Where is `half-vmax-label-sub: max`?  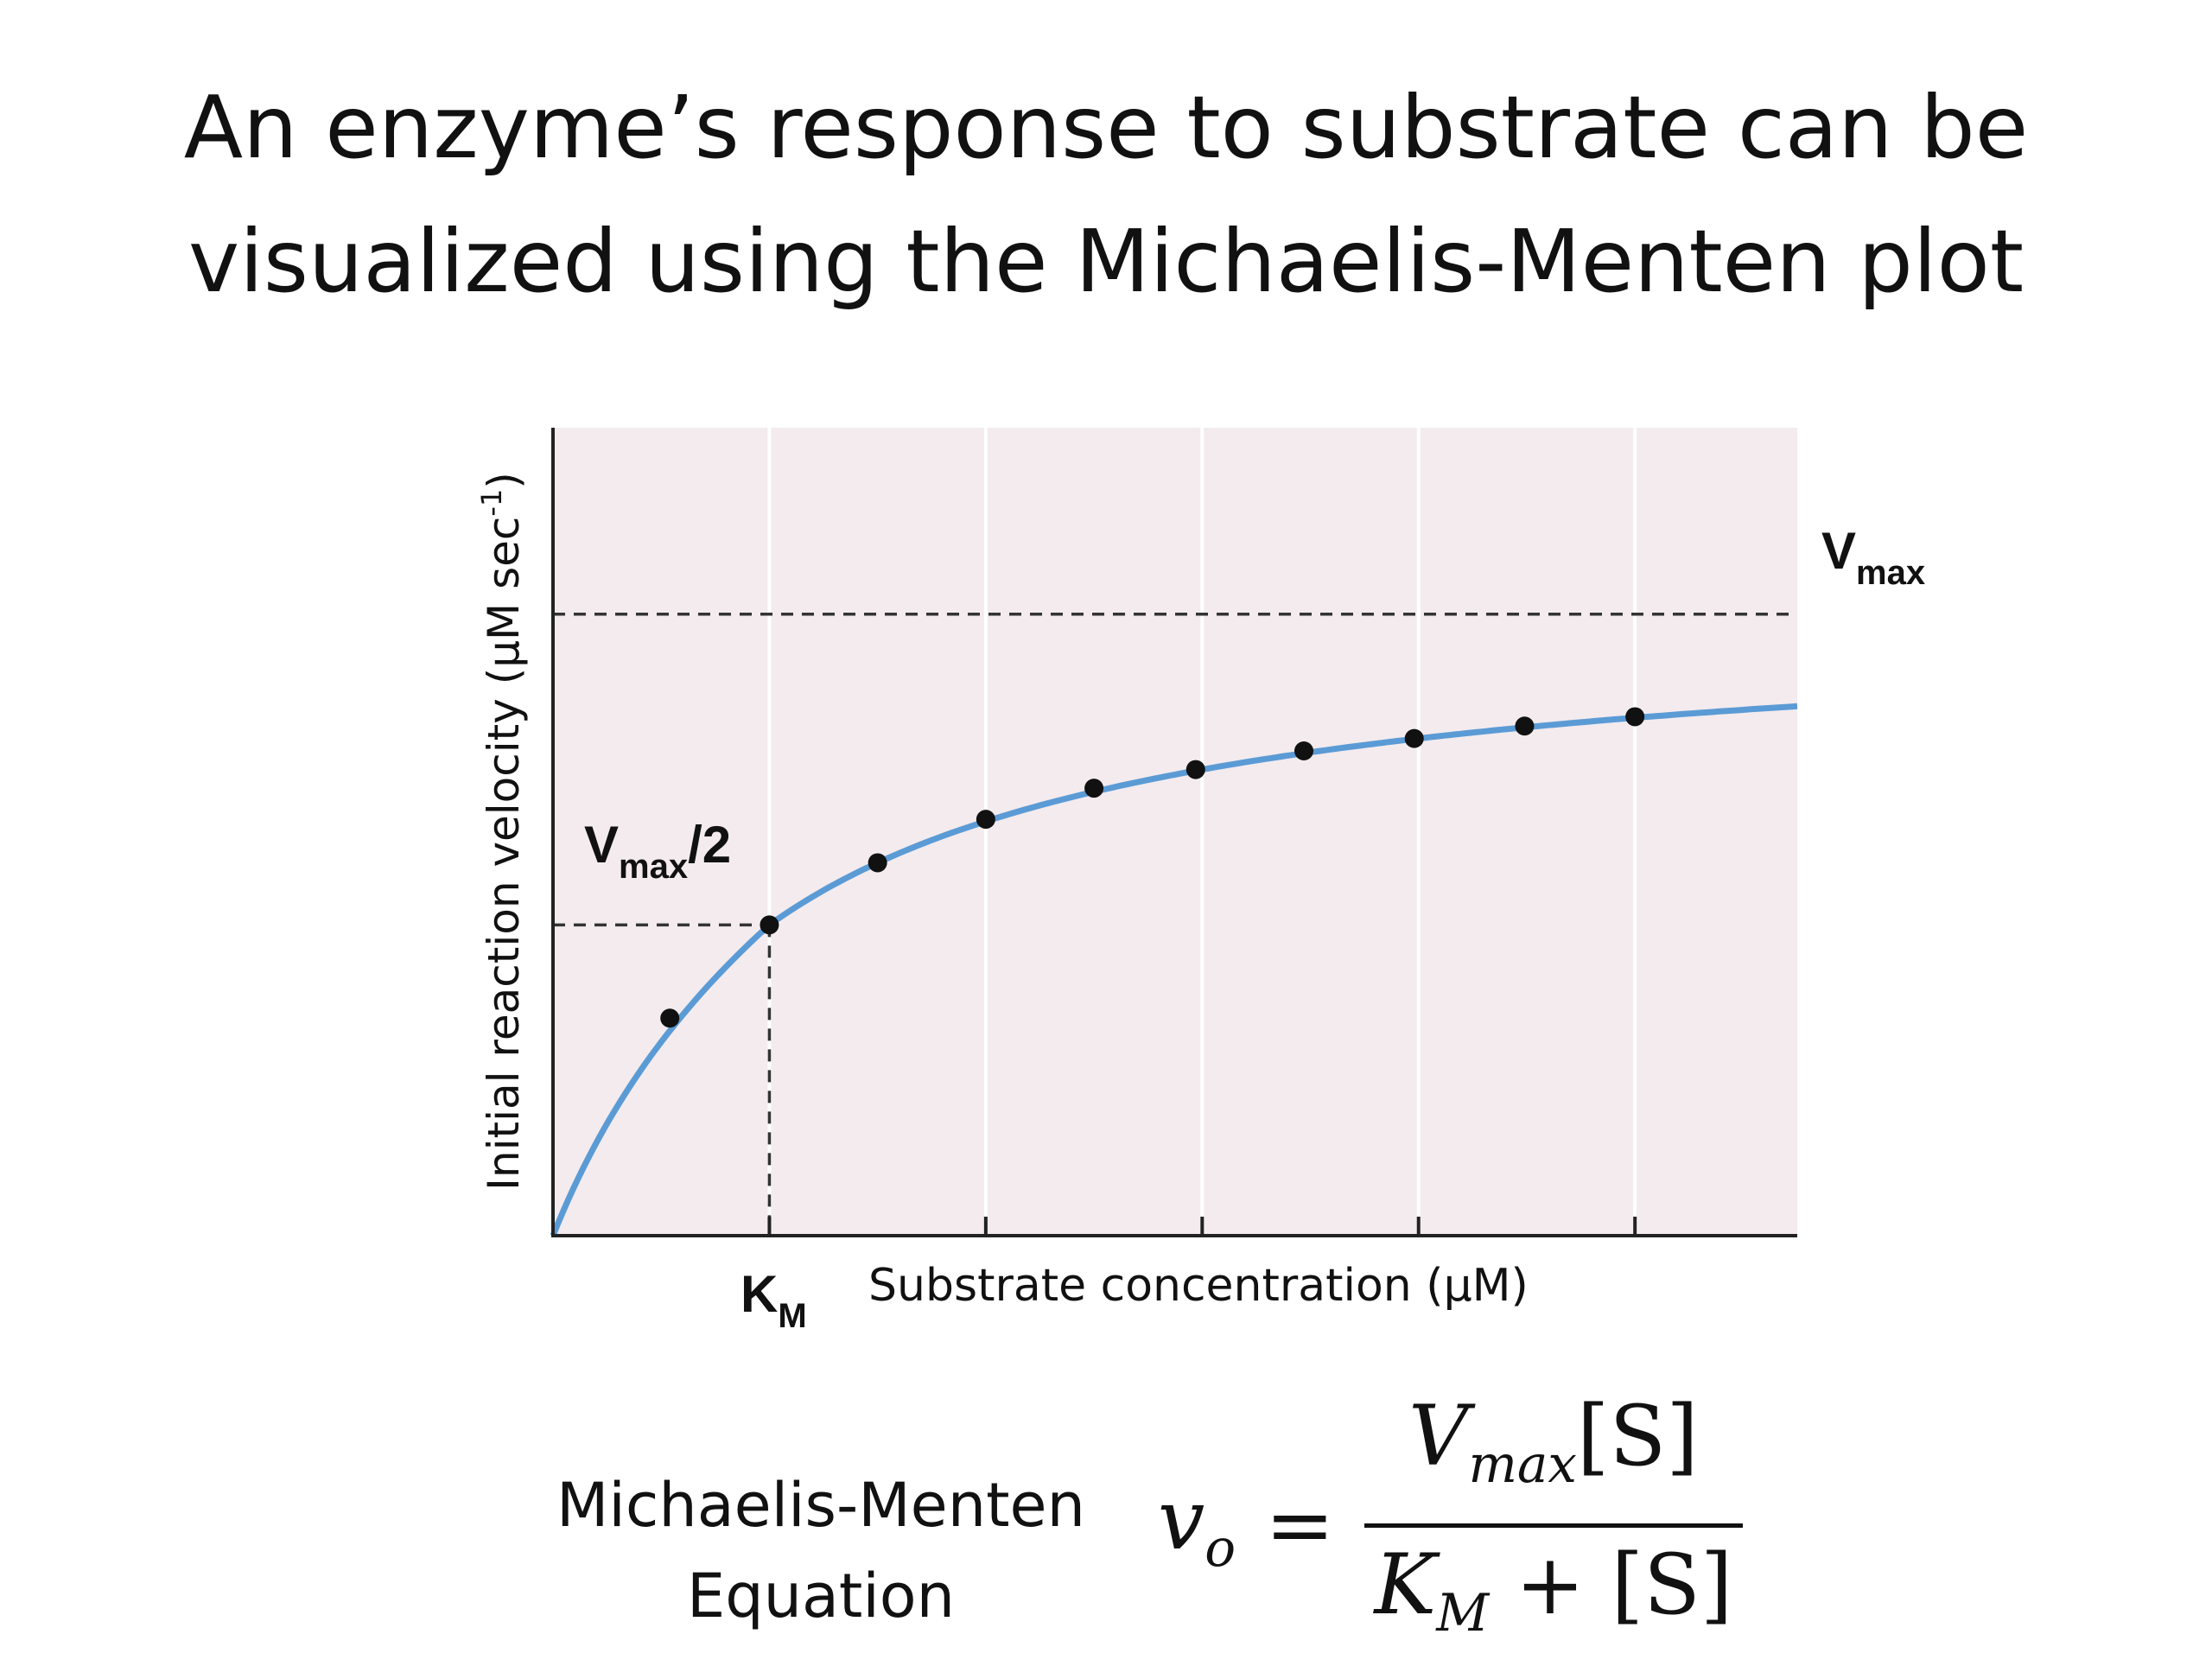
half-vmax-label-sub: max is located at coordinates (653, 867).